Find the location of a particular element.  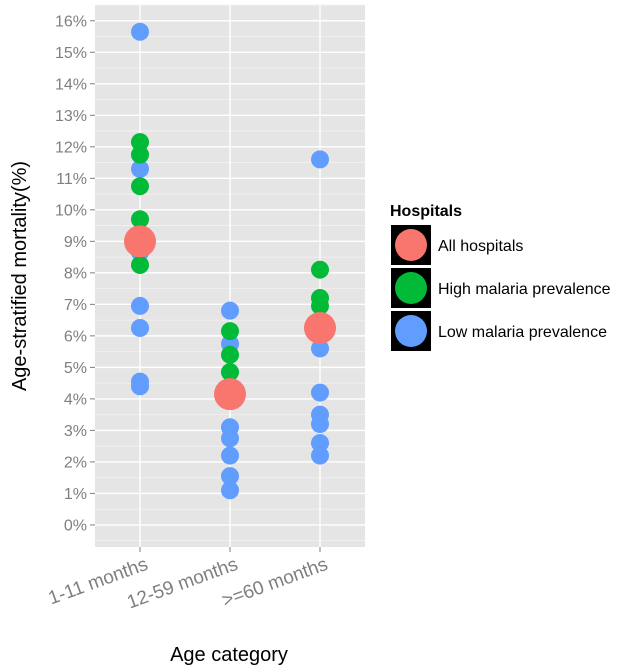

y-tick-label: 2% is located at coordinates (75, 462).